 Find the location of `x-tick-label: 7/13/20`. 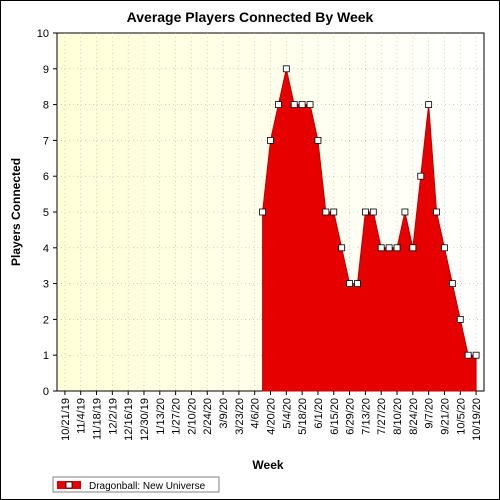

x-tick-label: 7/13/20 is located at coordinates (366, 416).